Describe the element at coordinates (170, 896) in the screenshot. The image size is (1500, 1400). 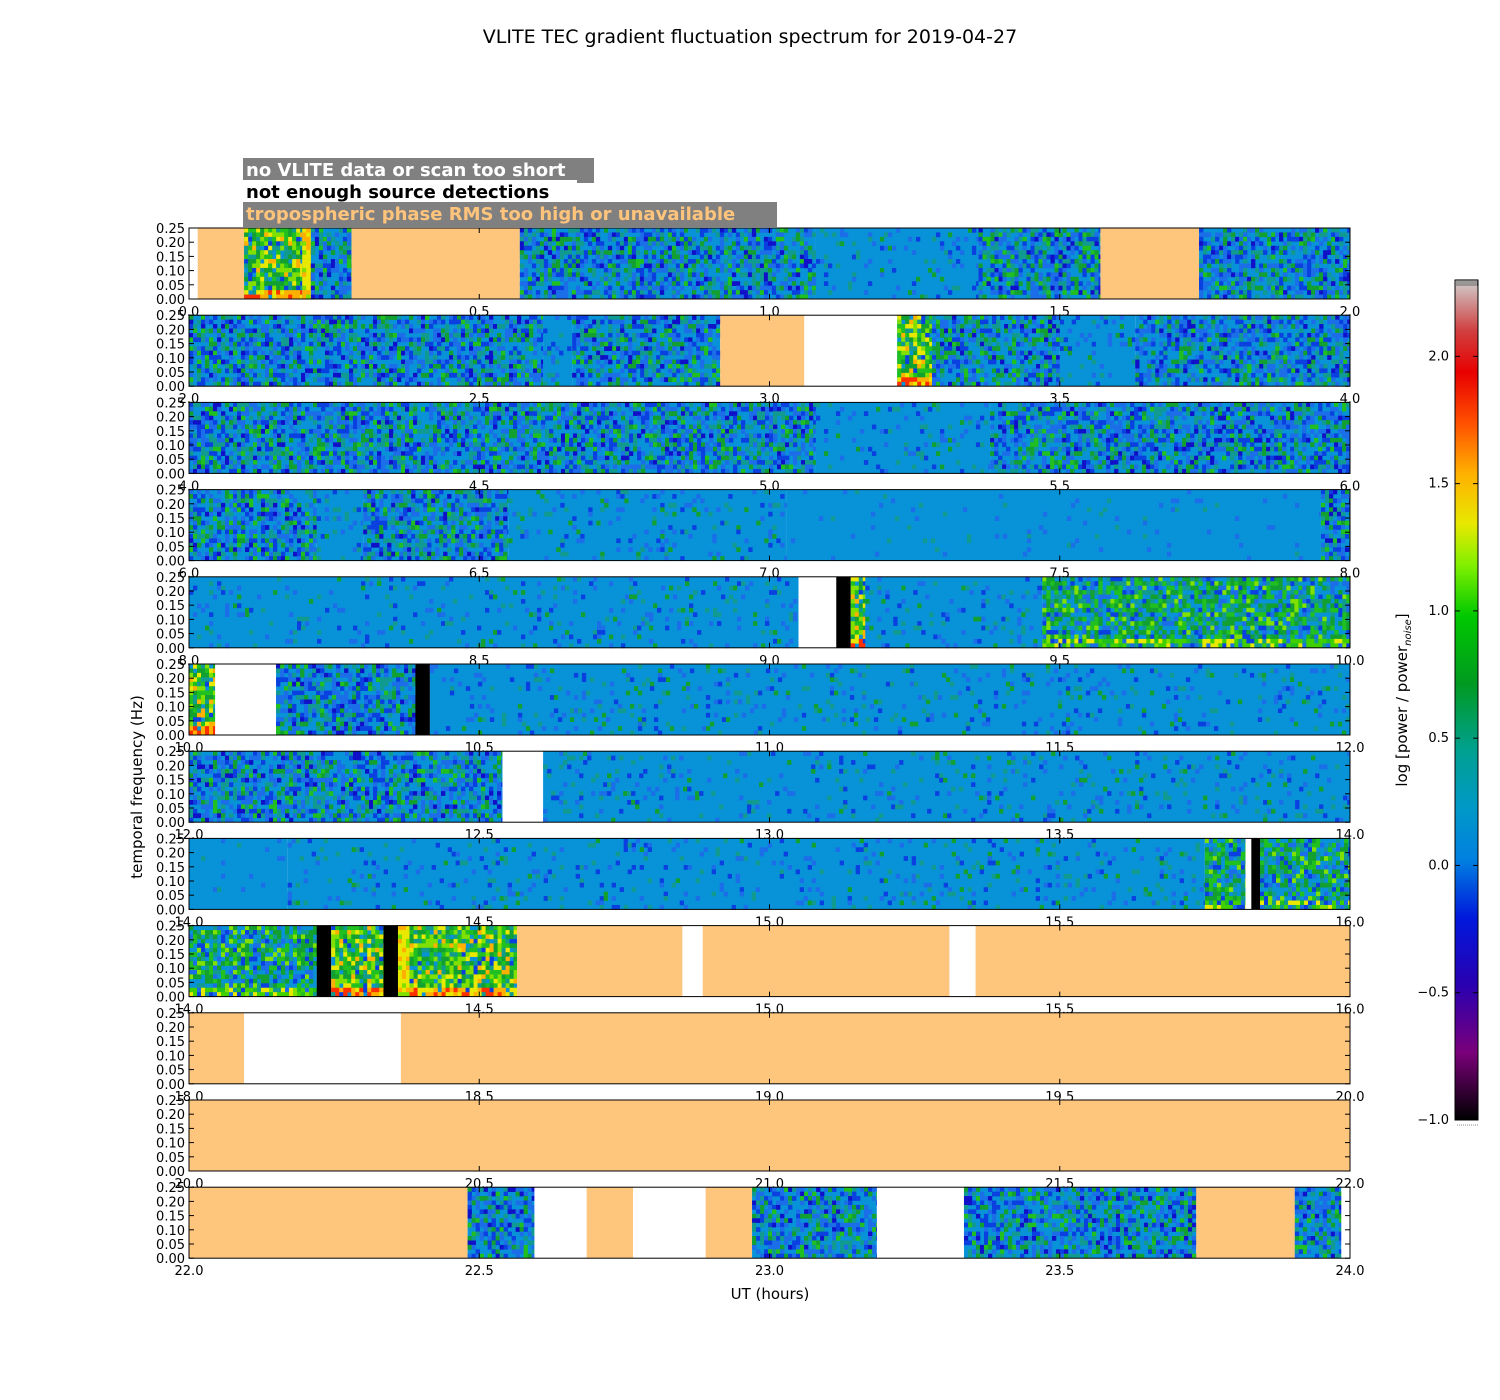
I see `panel-8-ytick-1: 0.05` at that location.